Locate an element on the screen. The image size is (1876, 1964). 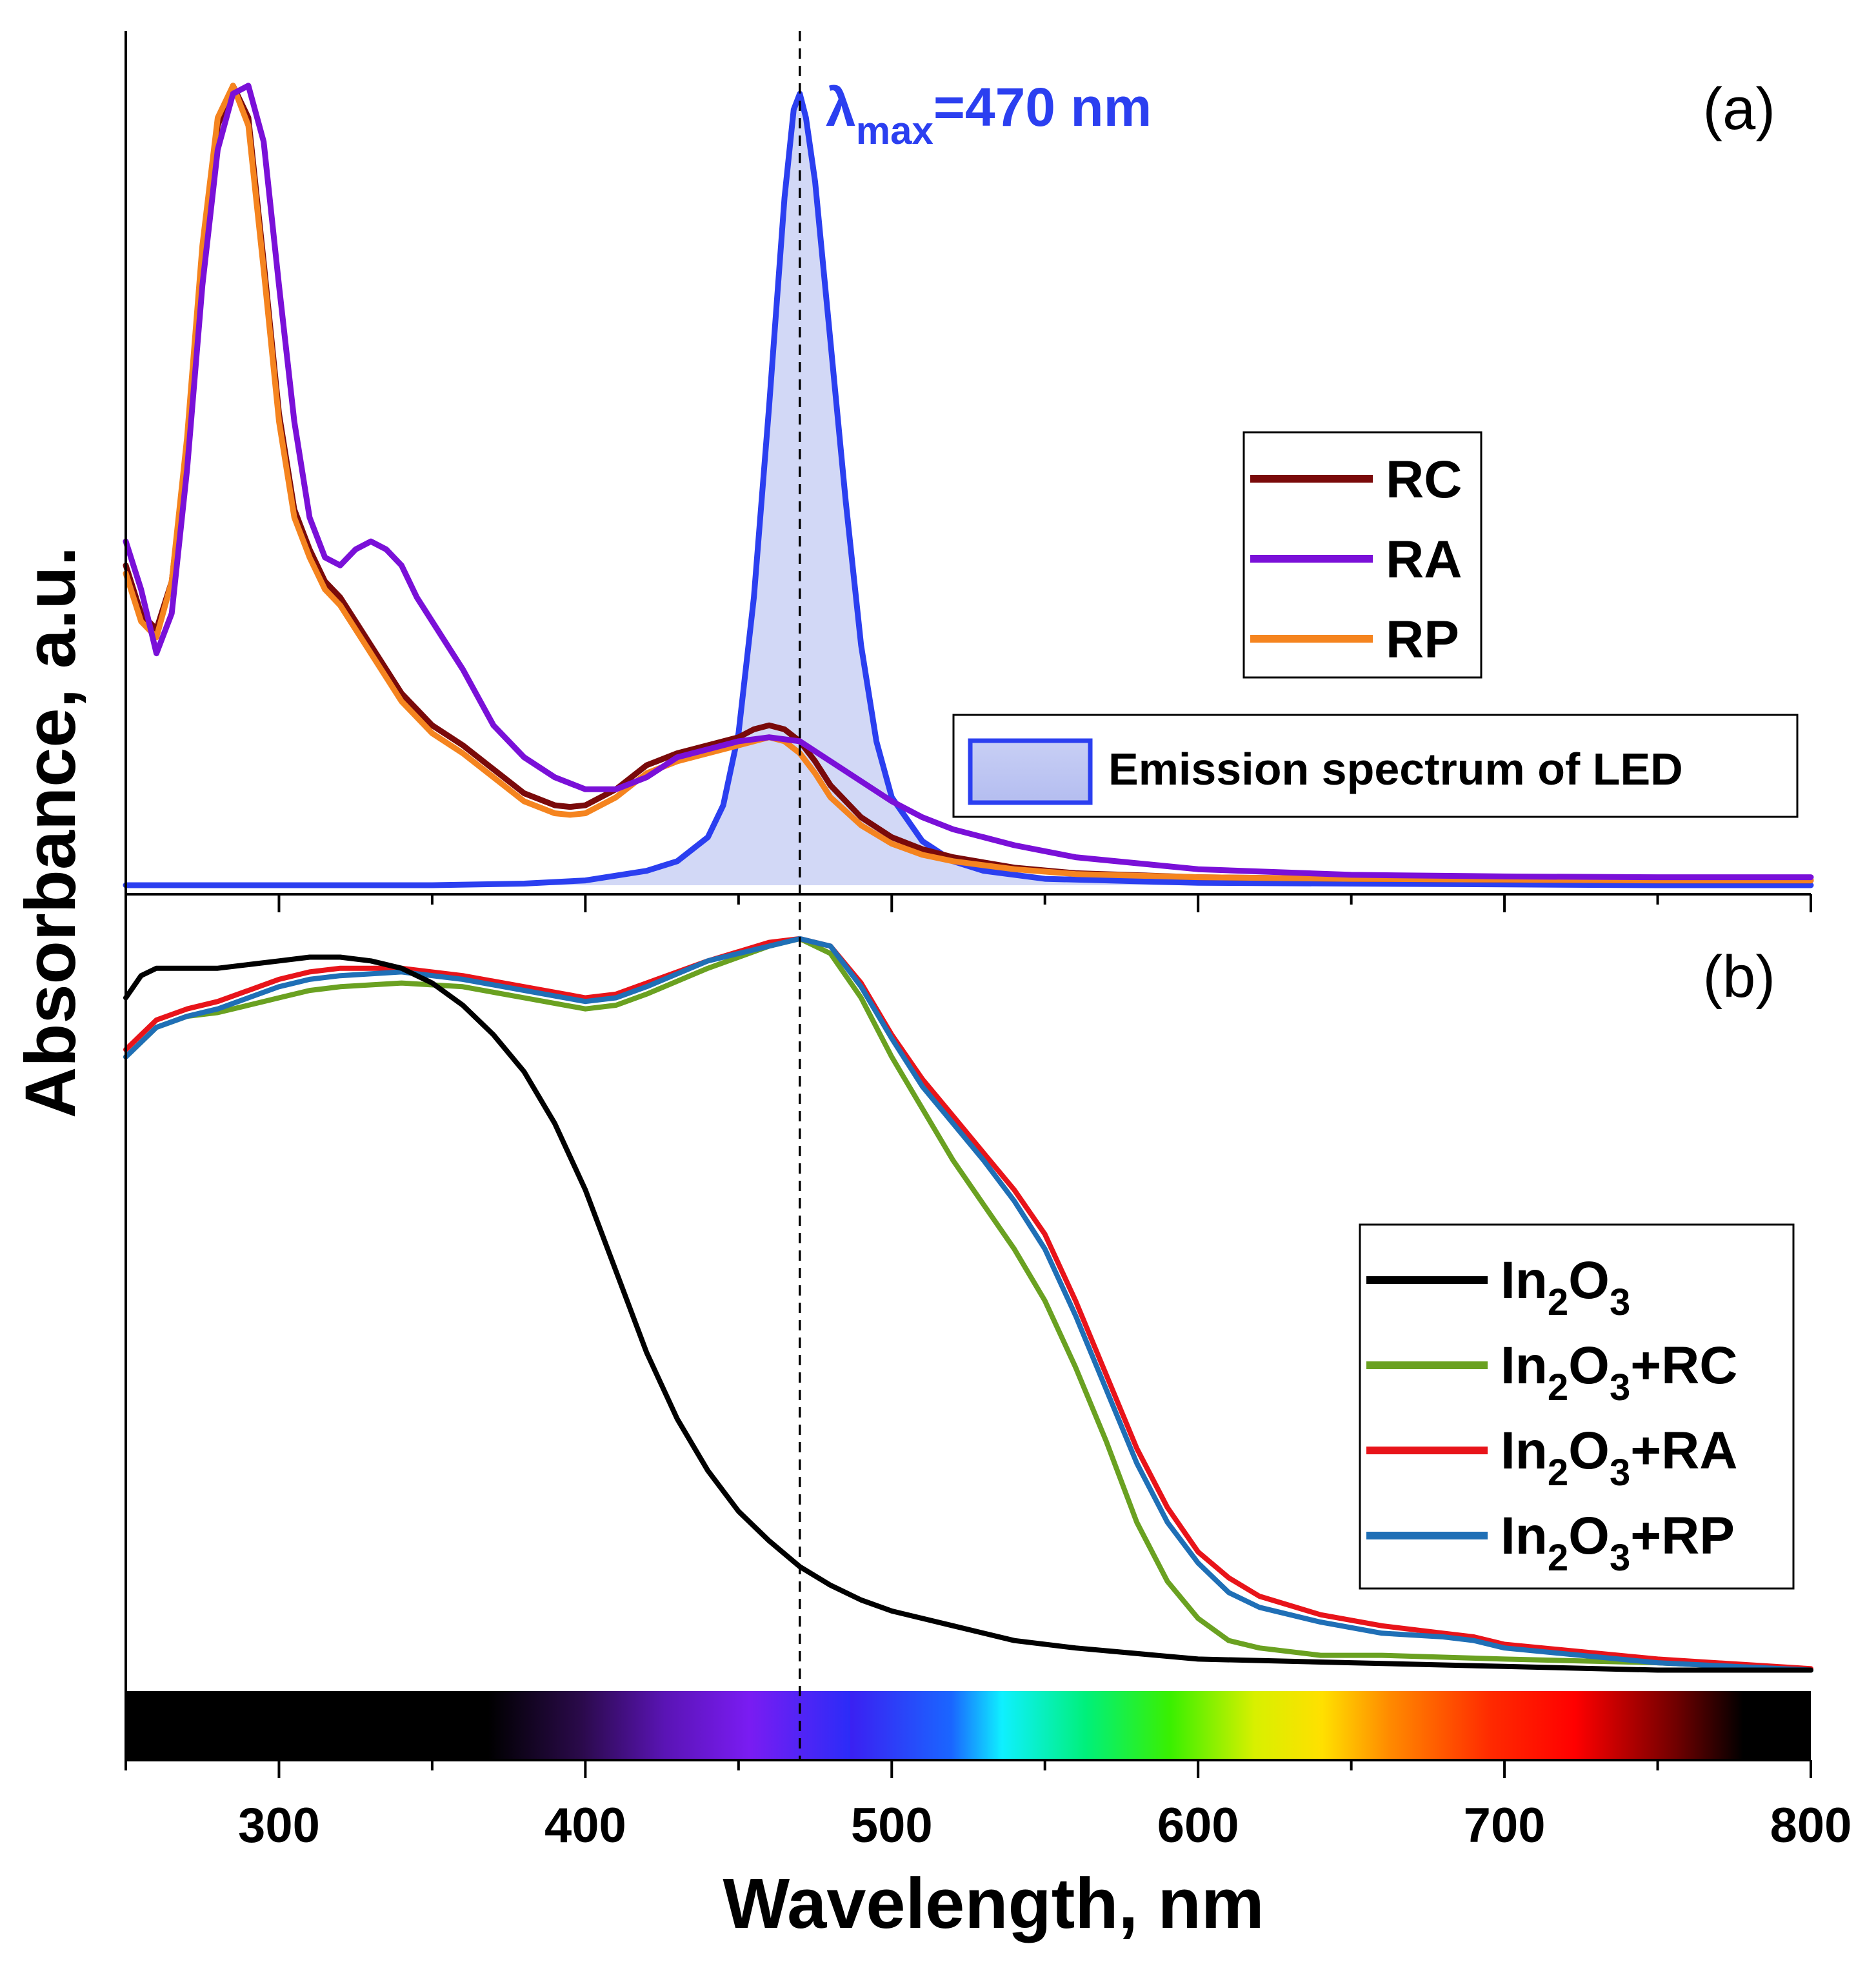
lambda-value: =470 nm is located at coordinates (1042, 107).